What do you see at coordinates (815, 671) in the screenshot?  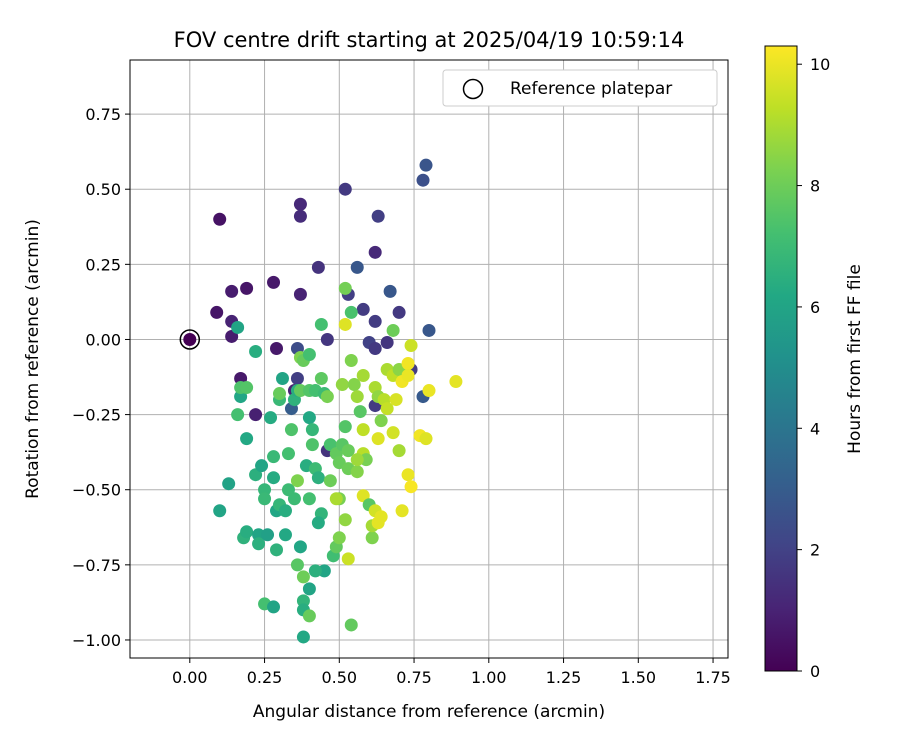 I see `colorbar-tick-label: 0` at bounding box center [815, 671].